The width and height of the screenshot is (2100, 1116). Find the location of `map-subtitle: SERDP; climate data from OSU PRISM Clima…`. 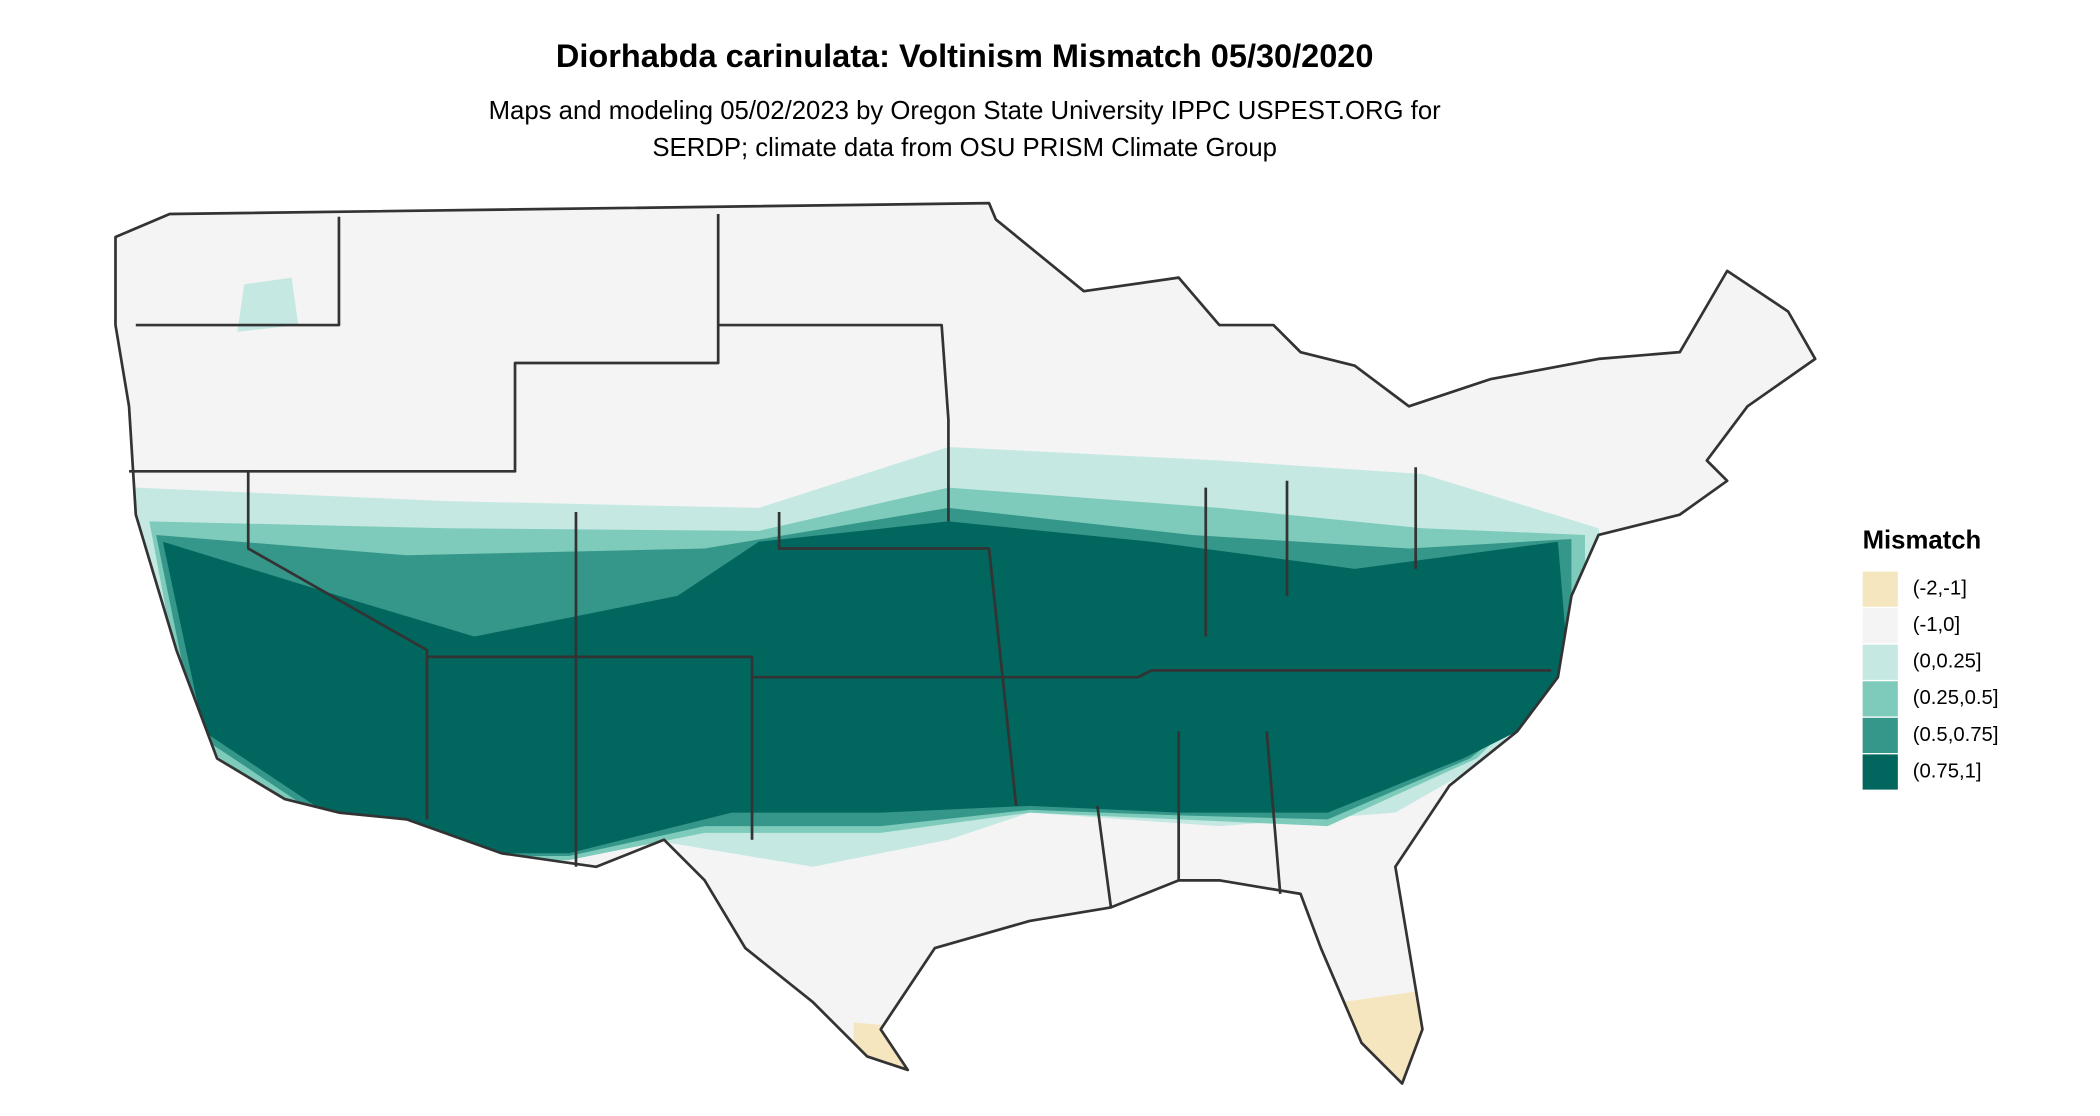

map-subtitle: SERDP; climate data from OSU PRISM Clima… is located at coordinates (964, 148).